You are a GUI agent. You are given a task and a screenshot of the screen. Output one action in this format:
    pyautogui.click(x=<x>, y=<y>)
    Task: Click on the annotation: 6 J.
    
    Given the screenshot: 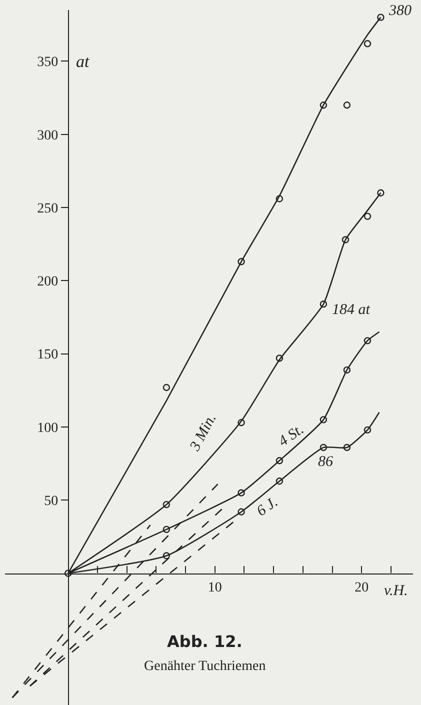 What is the action you would take?
    pyautogui.click(x=268, y=507)
    